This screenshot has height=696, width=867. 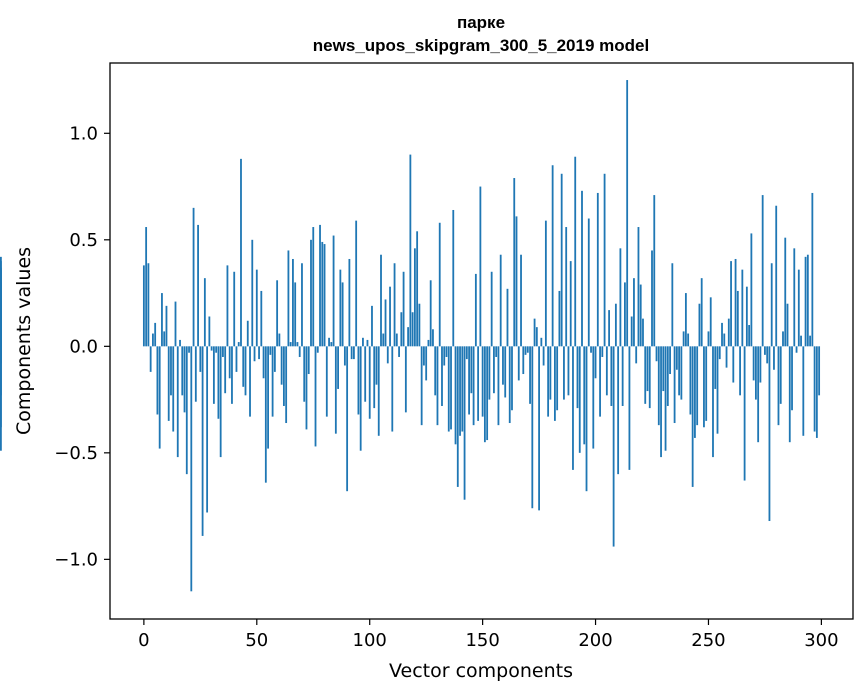 What do you see at coordinates (83, 240) in the screenshot?
I see `y-tick-label: 0.5` at bounding box center [83, 240].